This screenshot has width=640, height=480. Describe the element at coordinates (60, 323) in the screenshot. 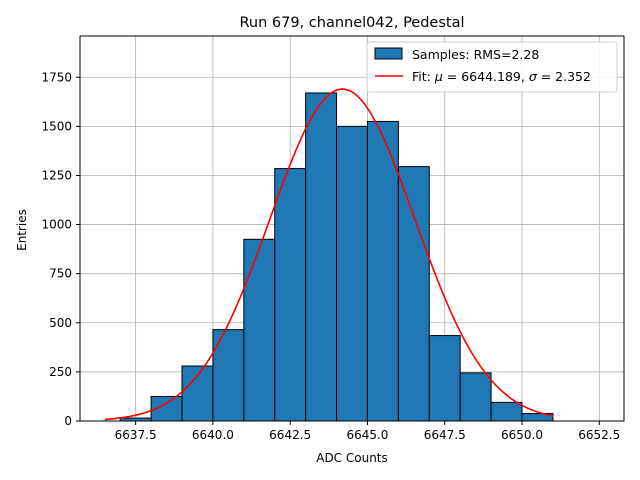

I see `y-tick-label-2: 500` at that location.